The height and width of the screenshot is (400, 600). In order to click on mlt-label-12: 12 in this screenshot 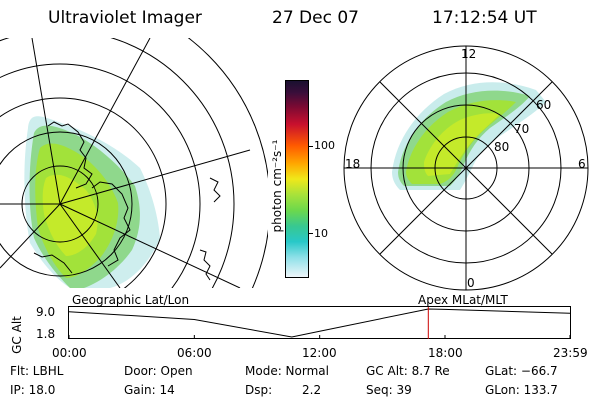, I will do `click(469, 54)`.